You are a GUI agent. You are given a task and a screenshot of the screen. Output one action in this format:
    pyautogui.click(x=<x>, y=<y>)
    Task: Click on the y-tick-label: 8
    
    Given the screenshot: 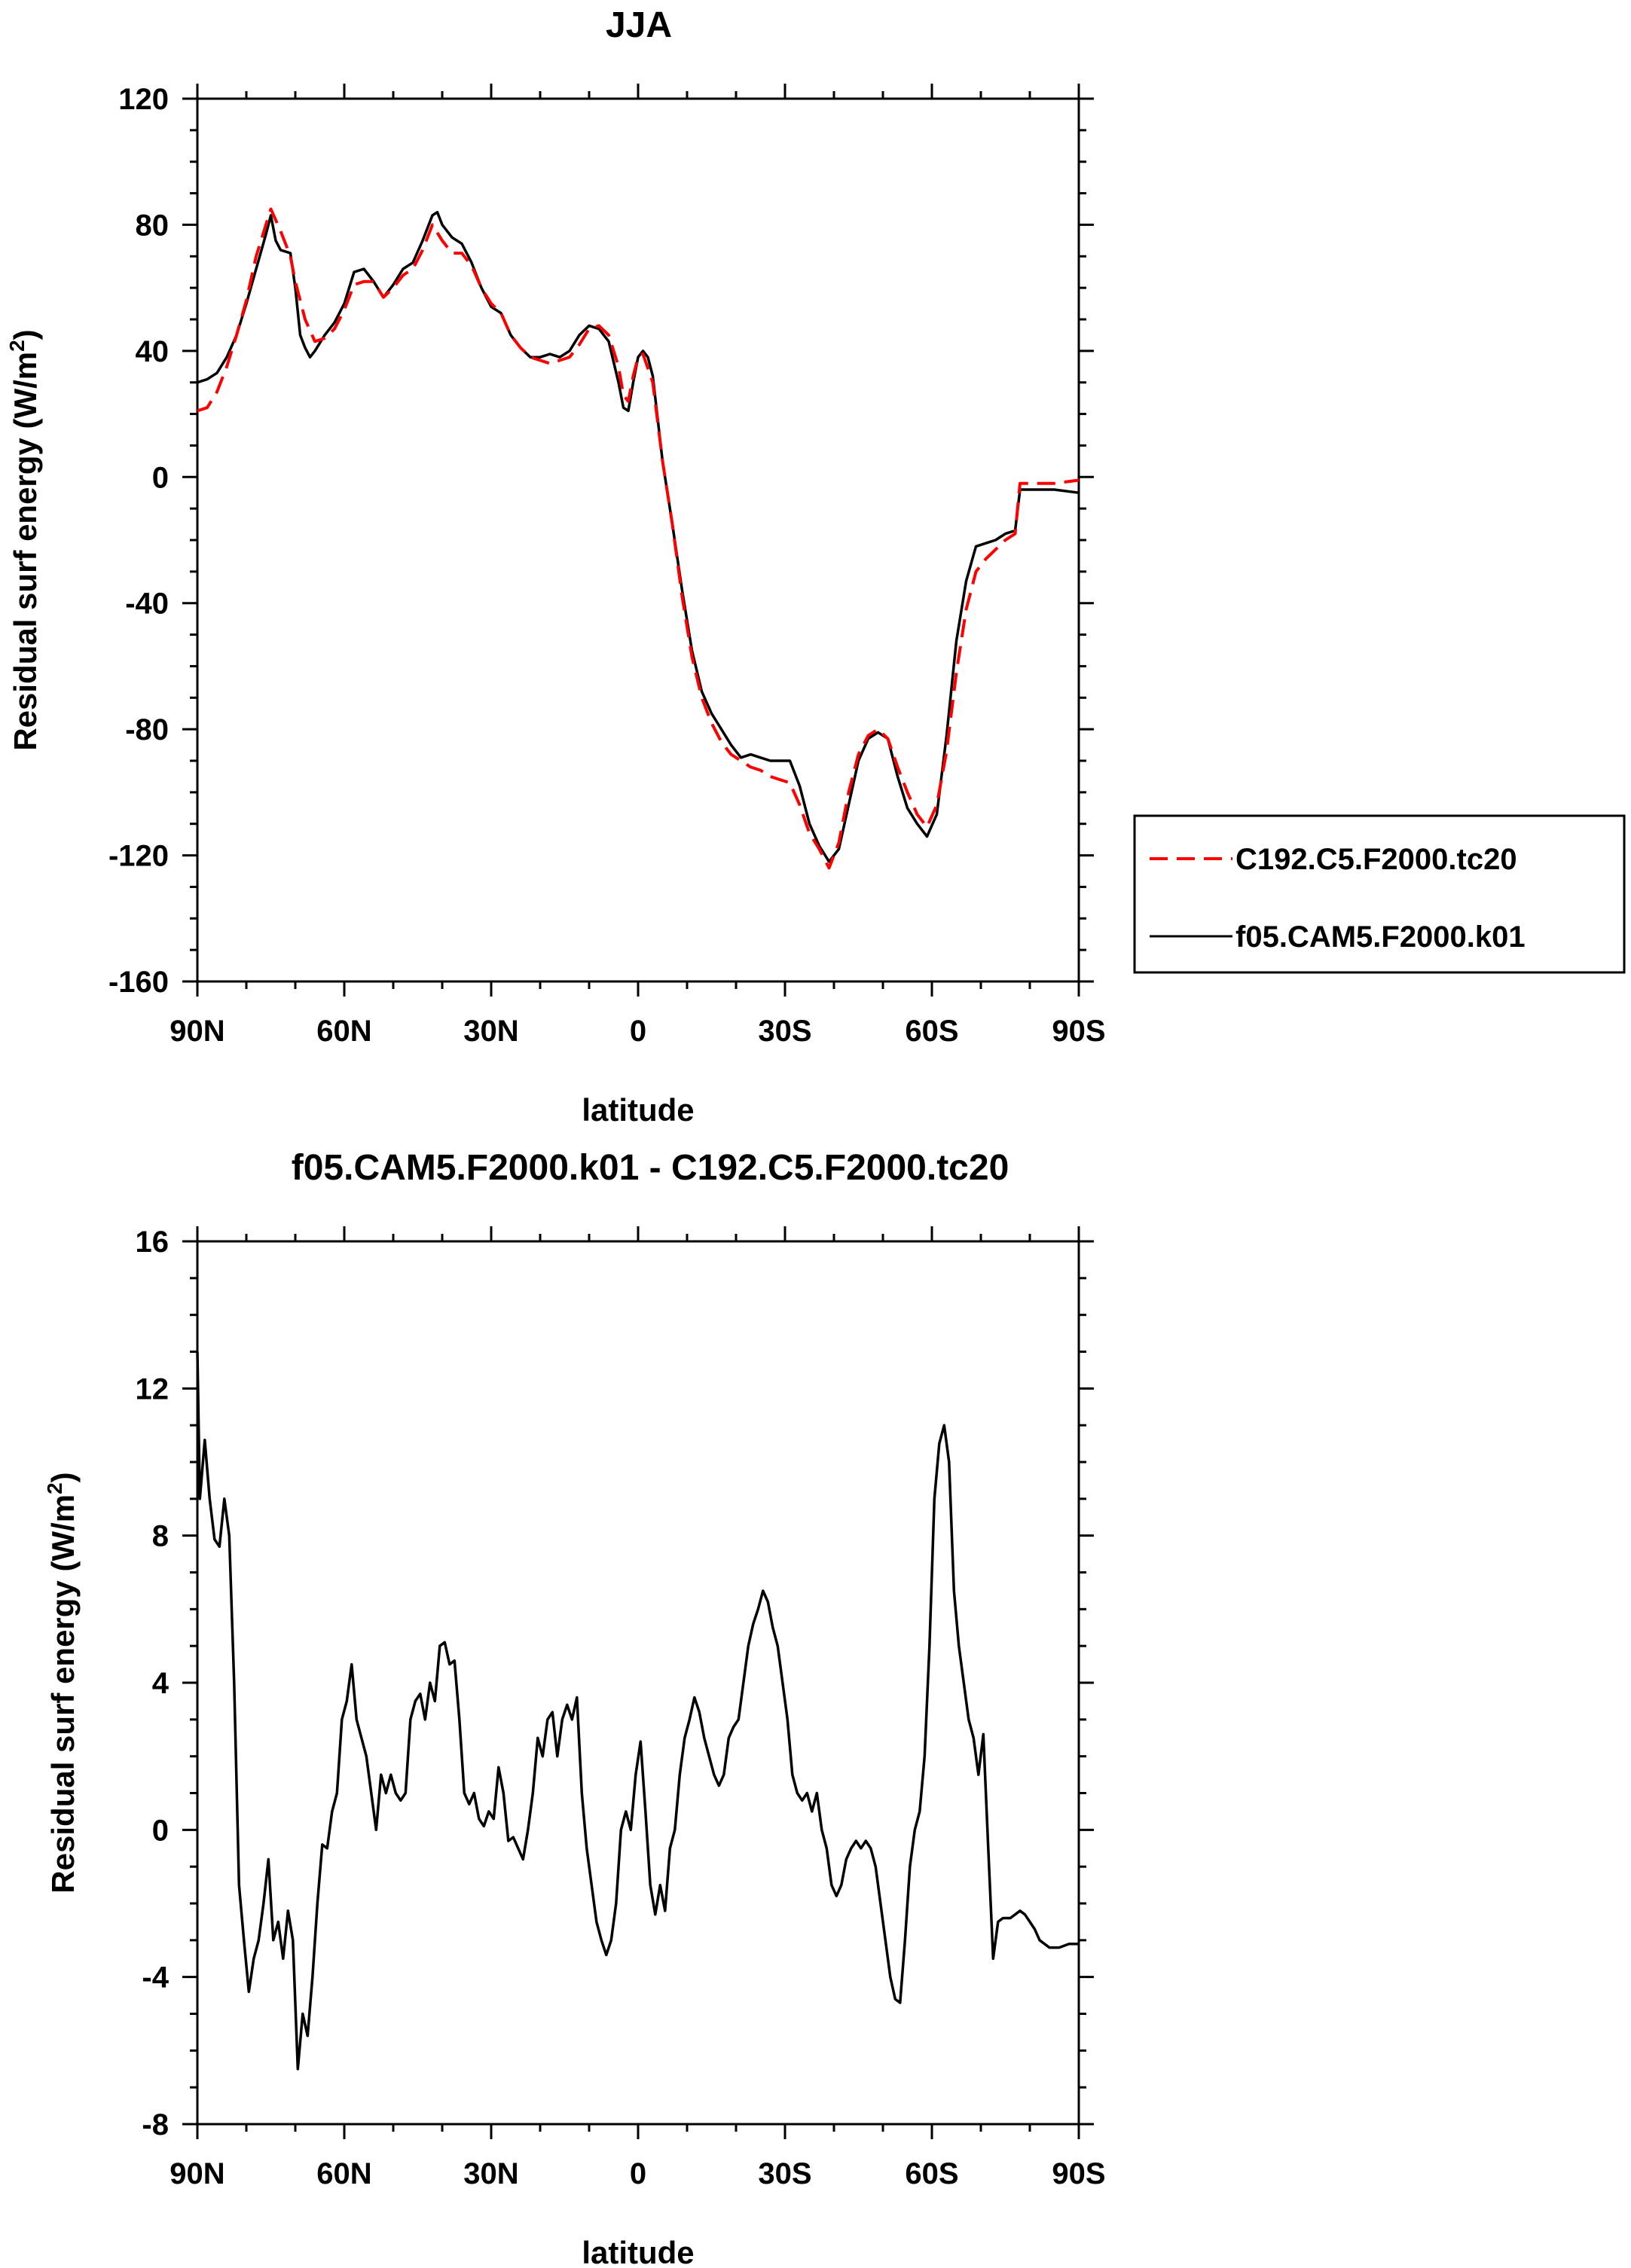 What is the action you would take?
    pyautogui.click(x=160, y=1537)
    